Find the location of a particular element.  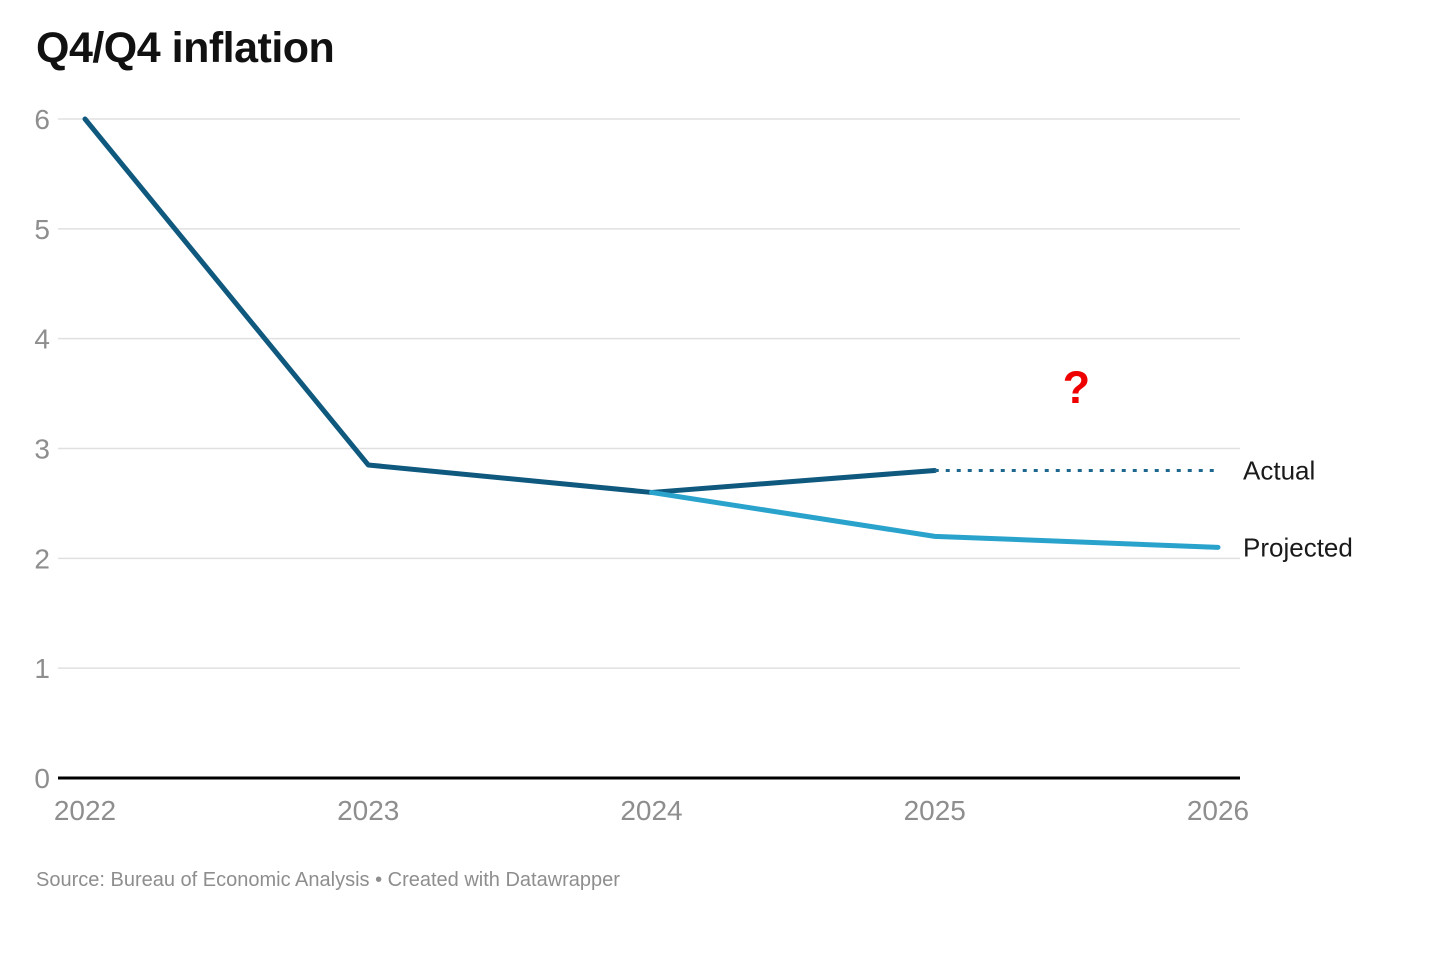

y-tick-label: 1 is located at coordinates (42, 668).